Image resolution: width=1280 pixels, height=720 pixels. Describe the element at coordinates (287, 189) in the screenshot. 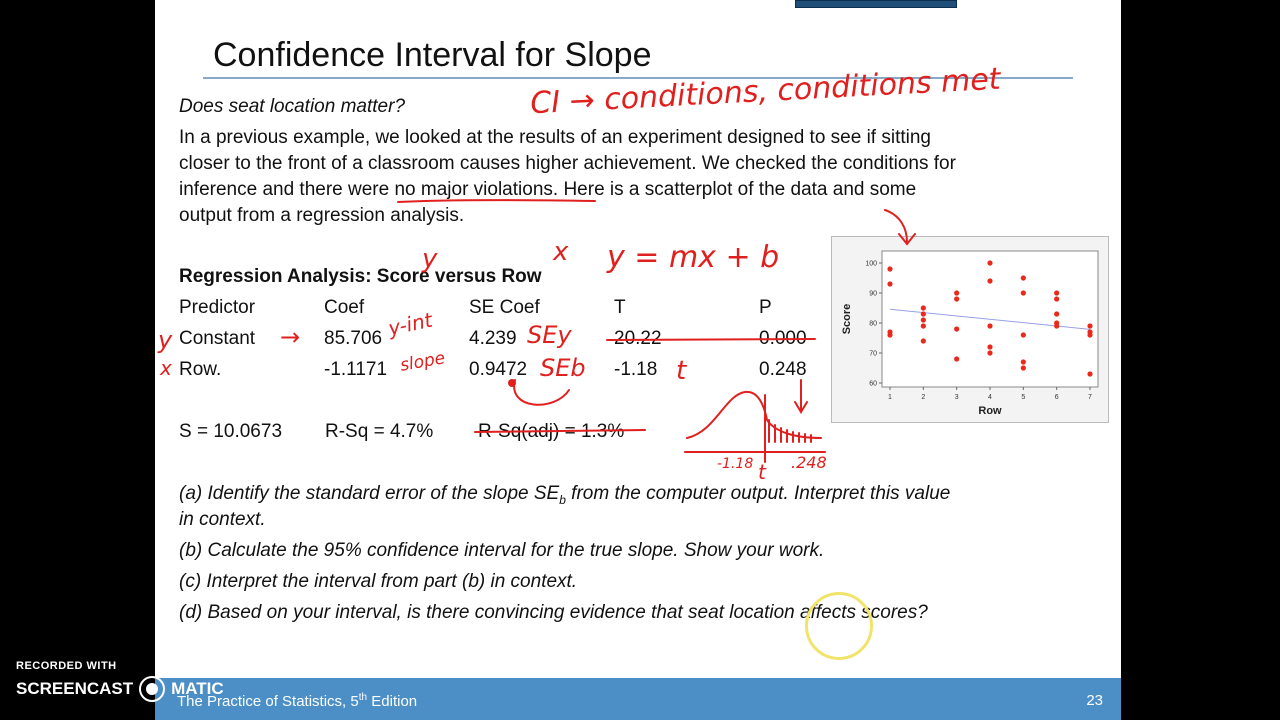

I see `intro-line-3-pre: inference and there were` at that location.